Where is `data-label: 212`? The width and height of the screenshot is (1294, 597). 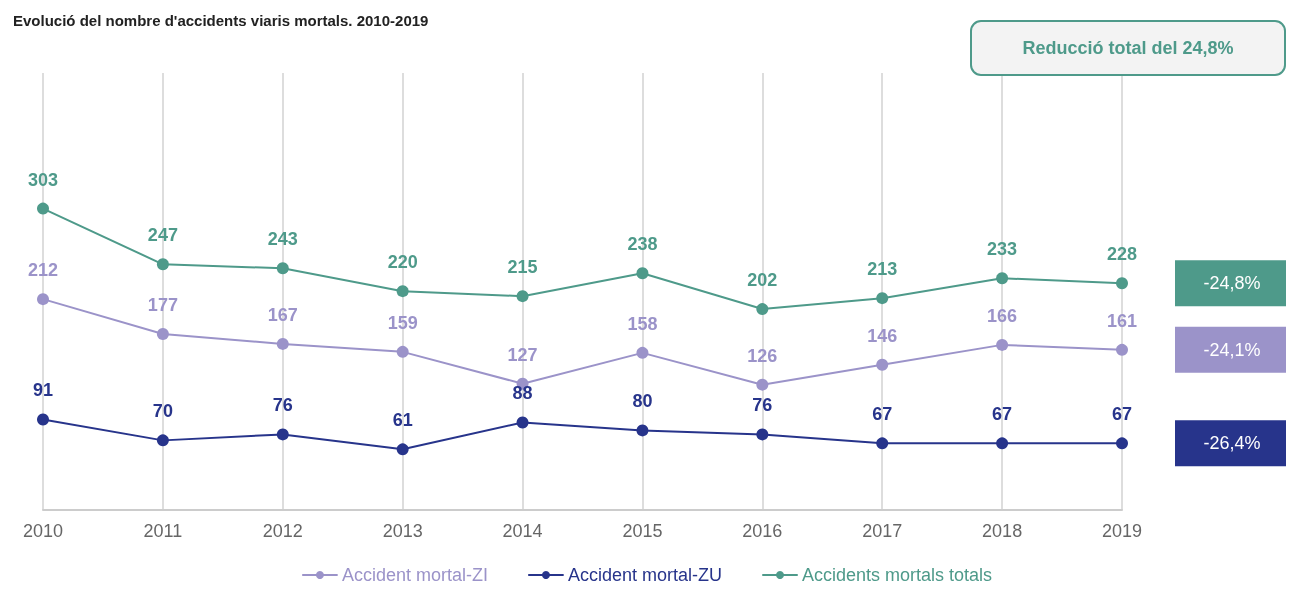
data-label: 212 is located at coordinates (43, 270).